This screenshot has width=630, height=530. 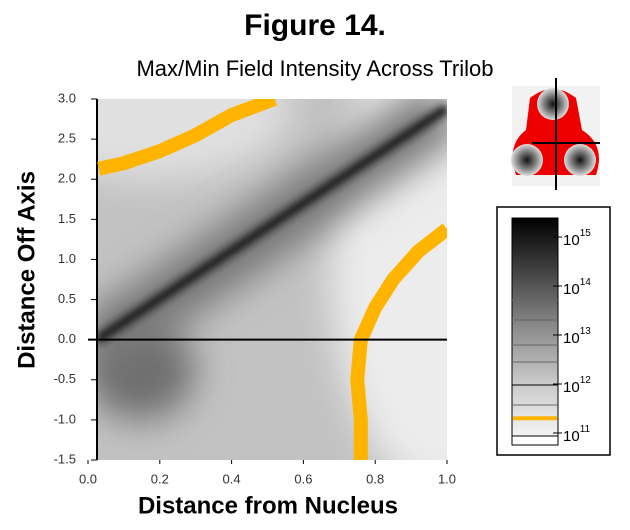 I want to click on y-tick-label: 2.5, so click(x=67, y=138).